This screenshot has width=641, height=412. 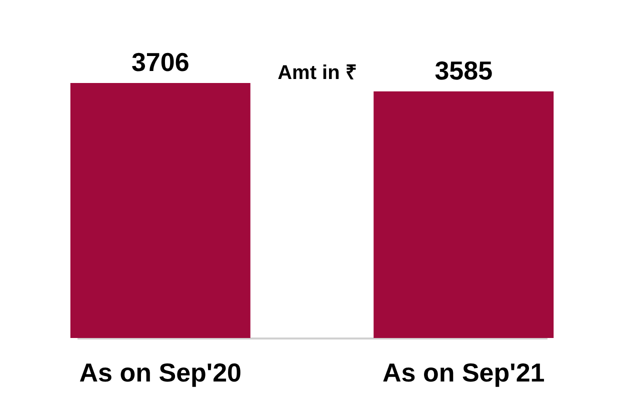 What do you see at coordinates (463, 373) in the screenshot?
I see `x-tick-label: As on Sep'21` at bounding box center [463, 373].